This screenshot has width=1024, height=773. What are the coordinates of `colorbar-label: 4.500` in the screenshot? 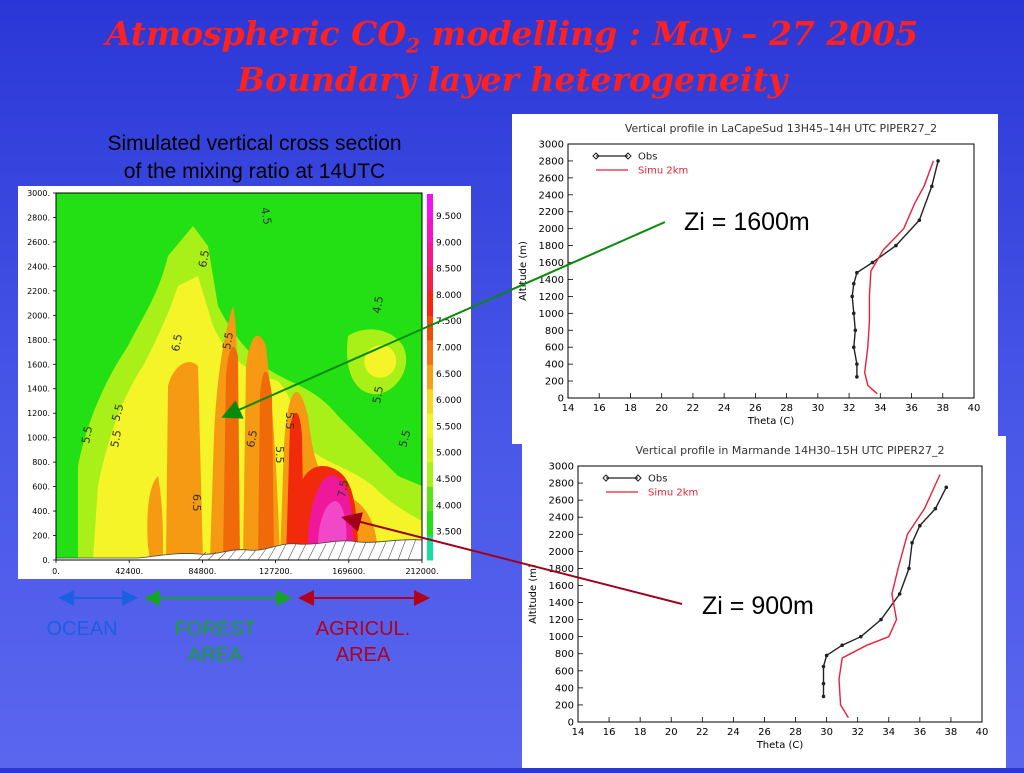 It's located at (449, 480).